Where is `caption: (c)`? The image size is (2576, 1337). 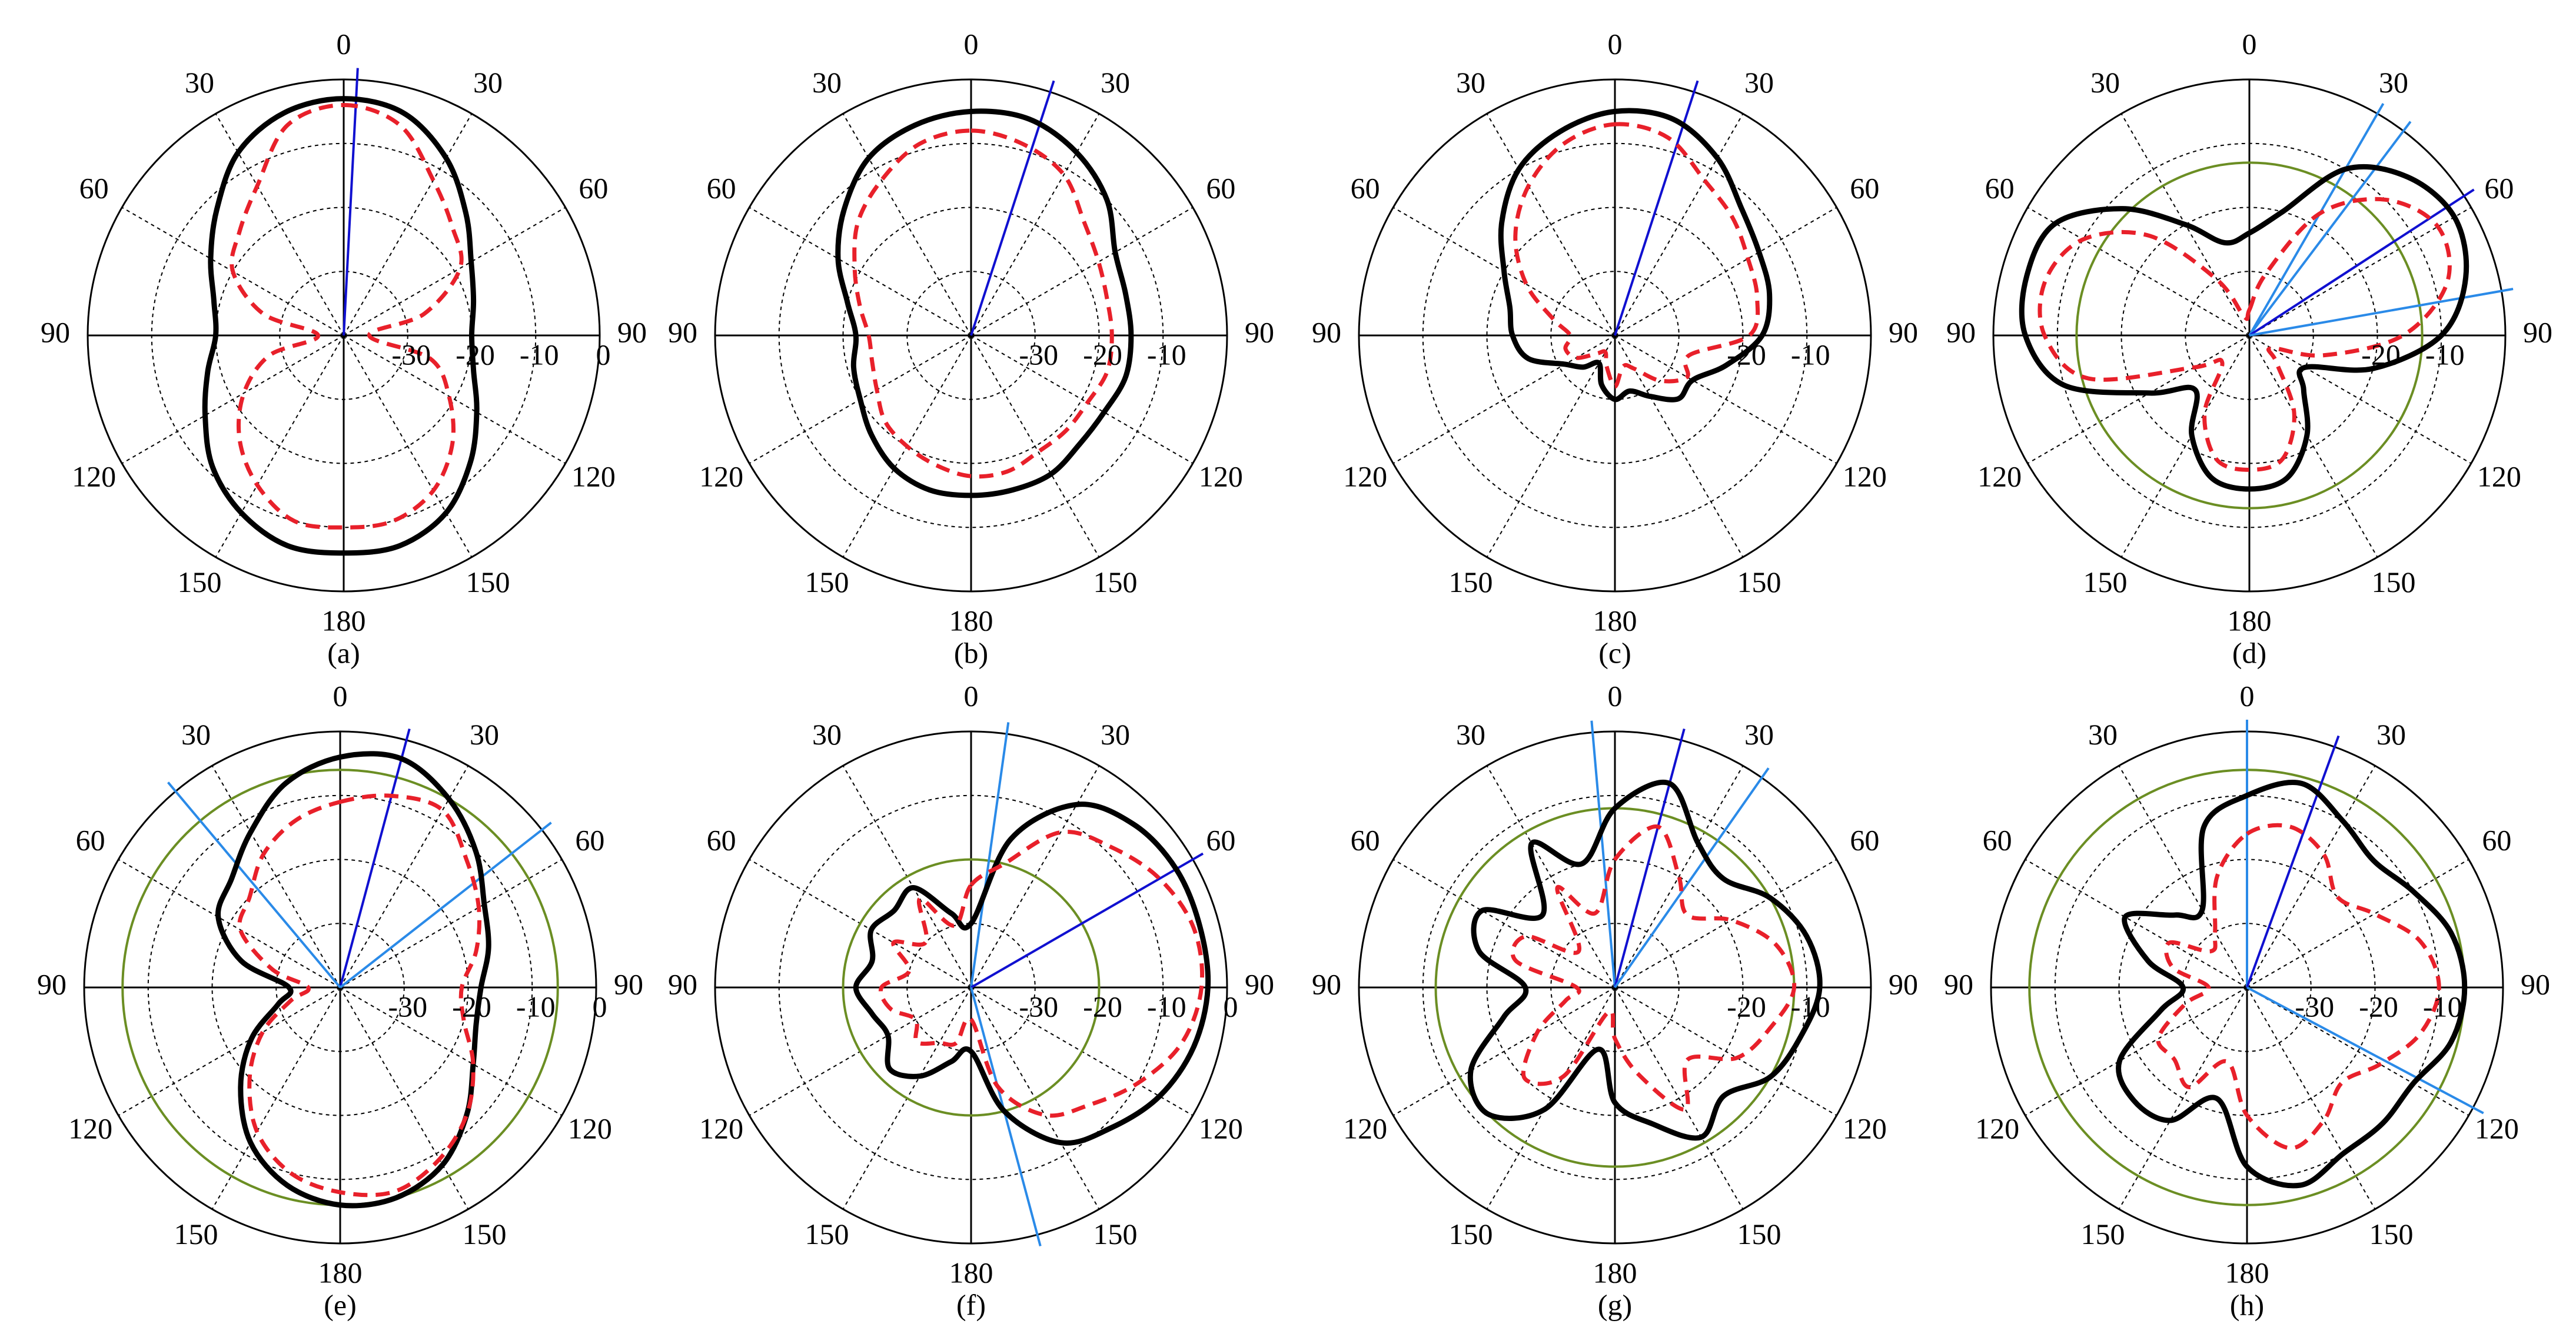 caption: (c) is located at coordinates (1614, 652).